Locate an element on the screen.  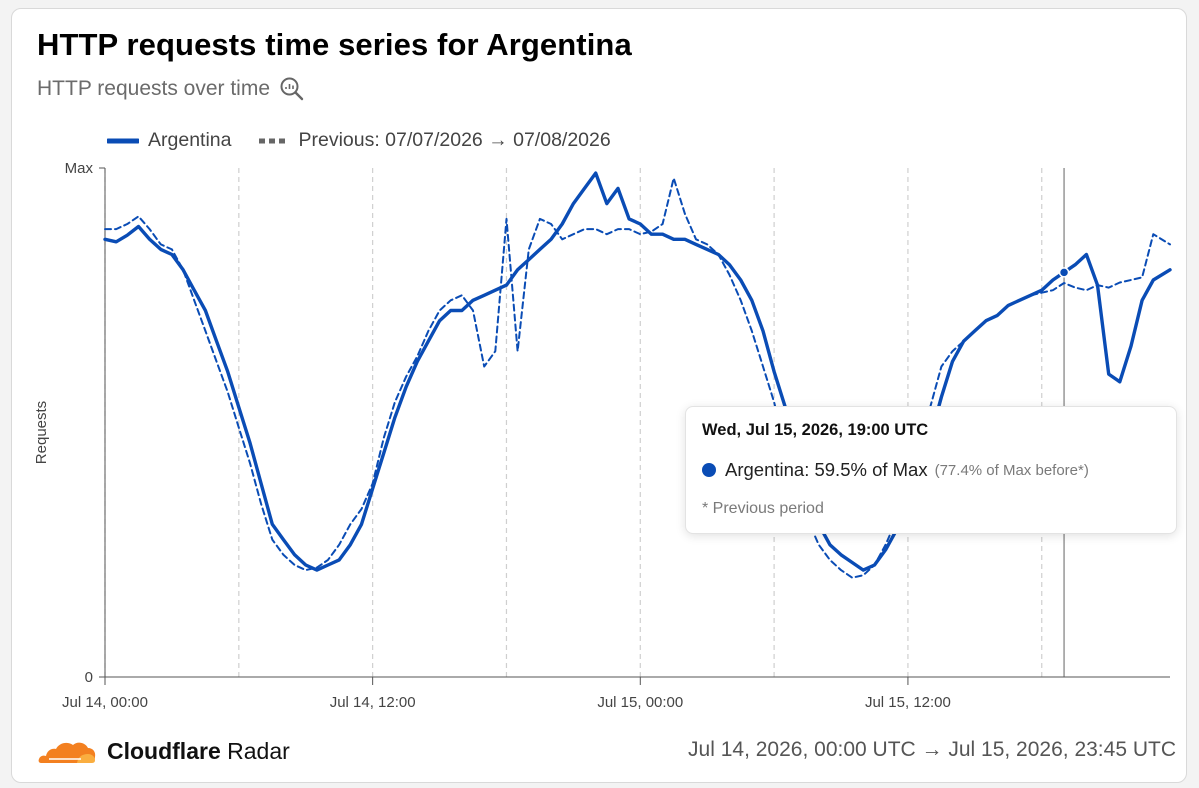
tooltip-note: * Previous period is located at coordinates (763, 508).